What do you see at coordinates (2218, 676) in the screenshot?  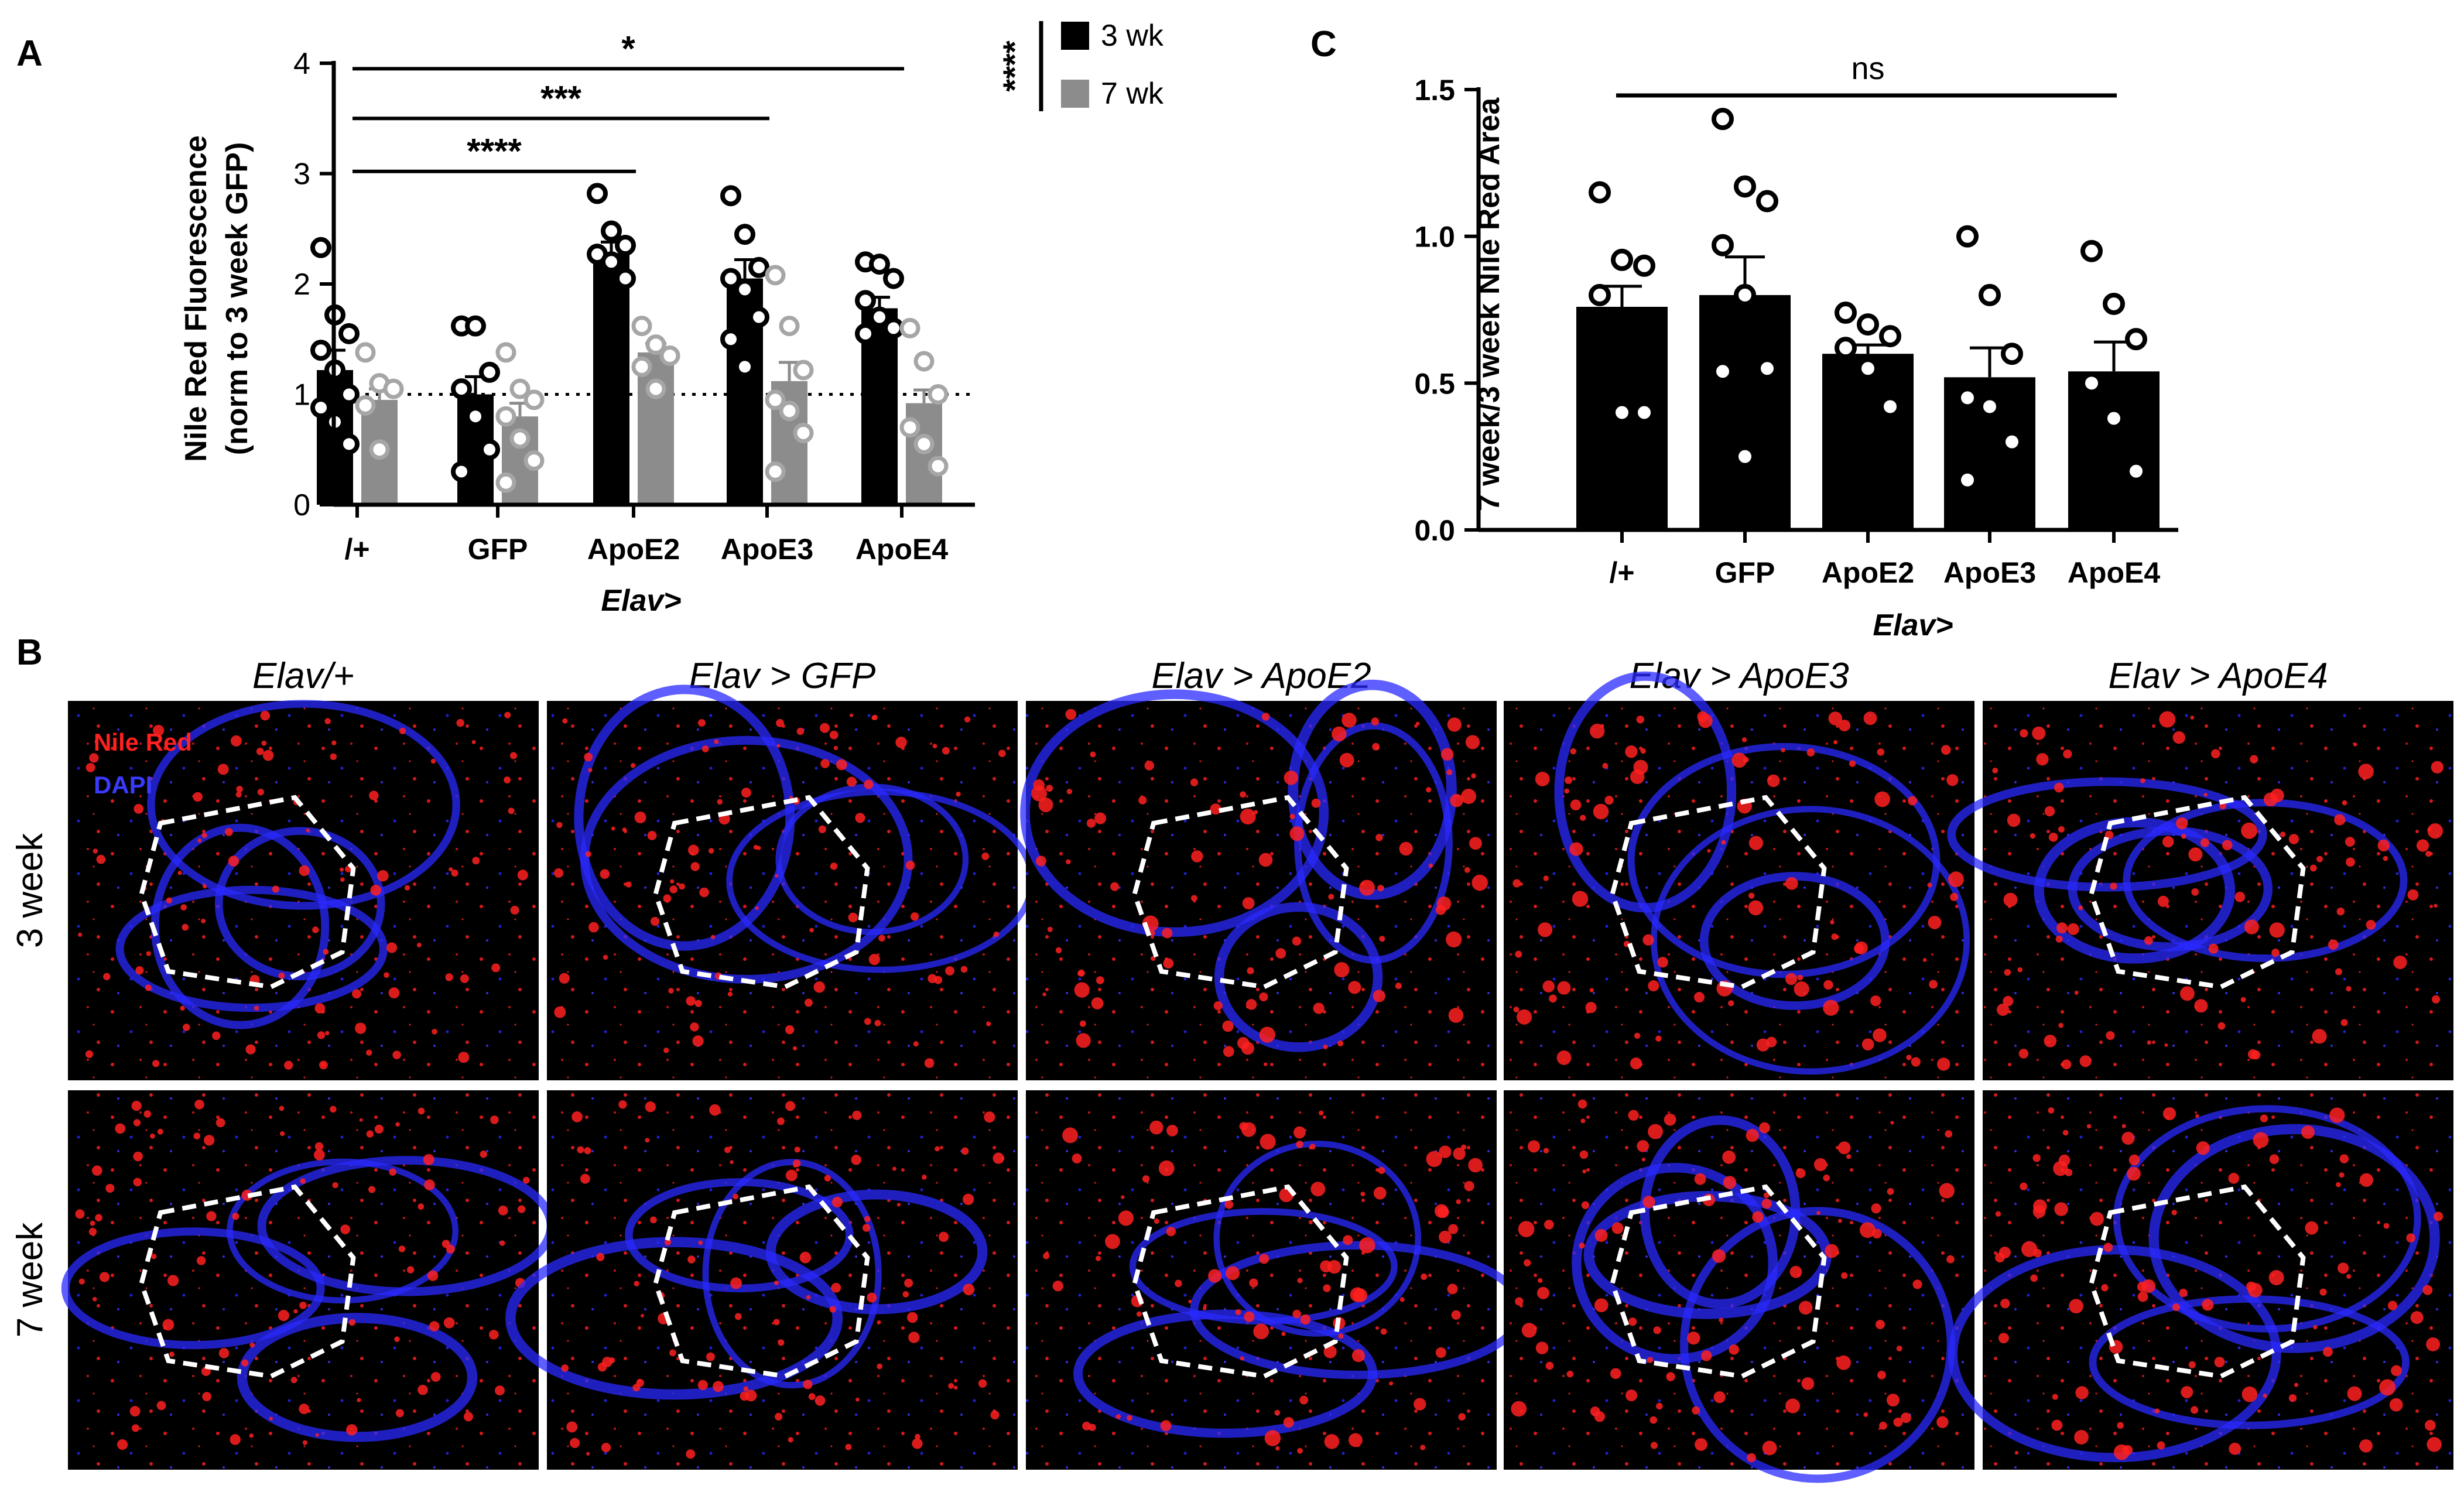 I see `column-title: Elav > ApoE4` at bounding box center [2218, 676].